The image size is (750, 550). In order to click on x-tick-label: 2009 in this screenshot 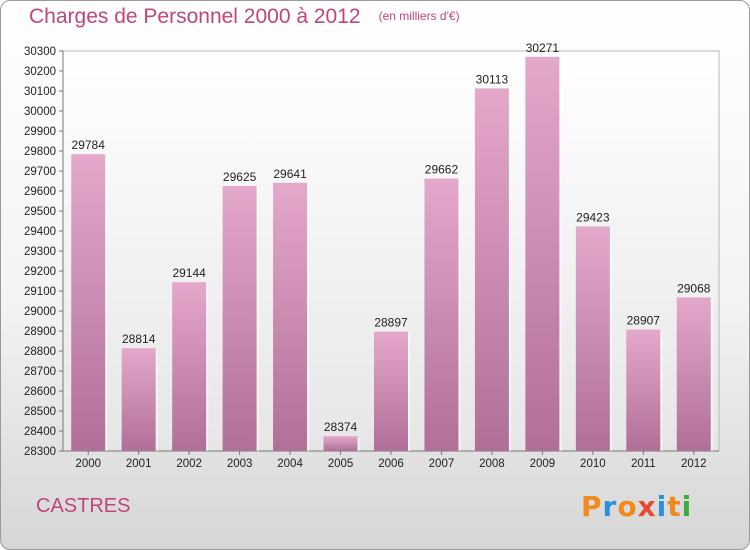, I will do `click(543, 464)`.